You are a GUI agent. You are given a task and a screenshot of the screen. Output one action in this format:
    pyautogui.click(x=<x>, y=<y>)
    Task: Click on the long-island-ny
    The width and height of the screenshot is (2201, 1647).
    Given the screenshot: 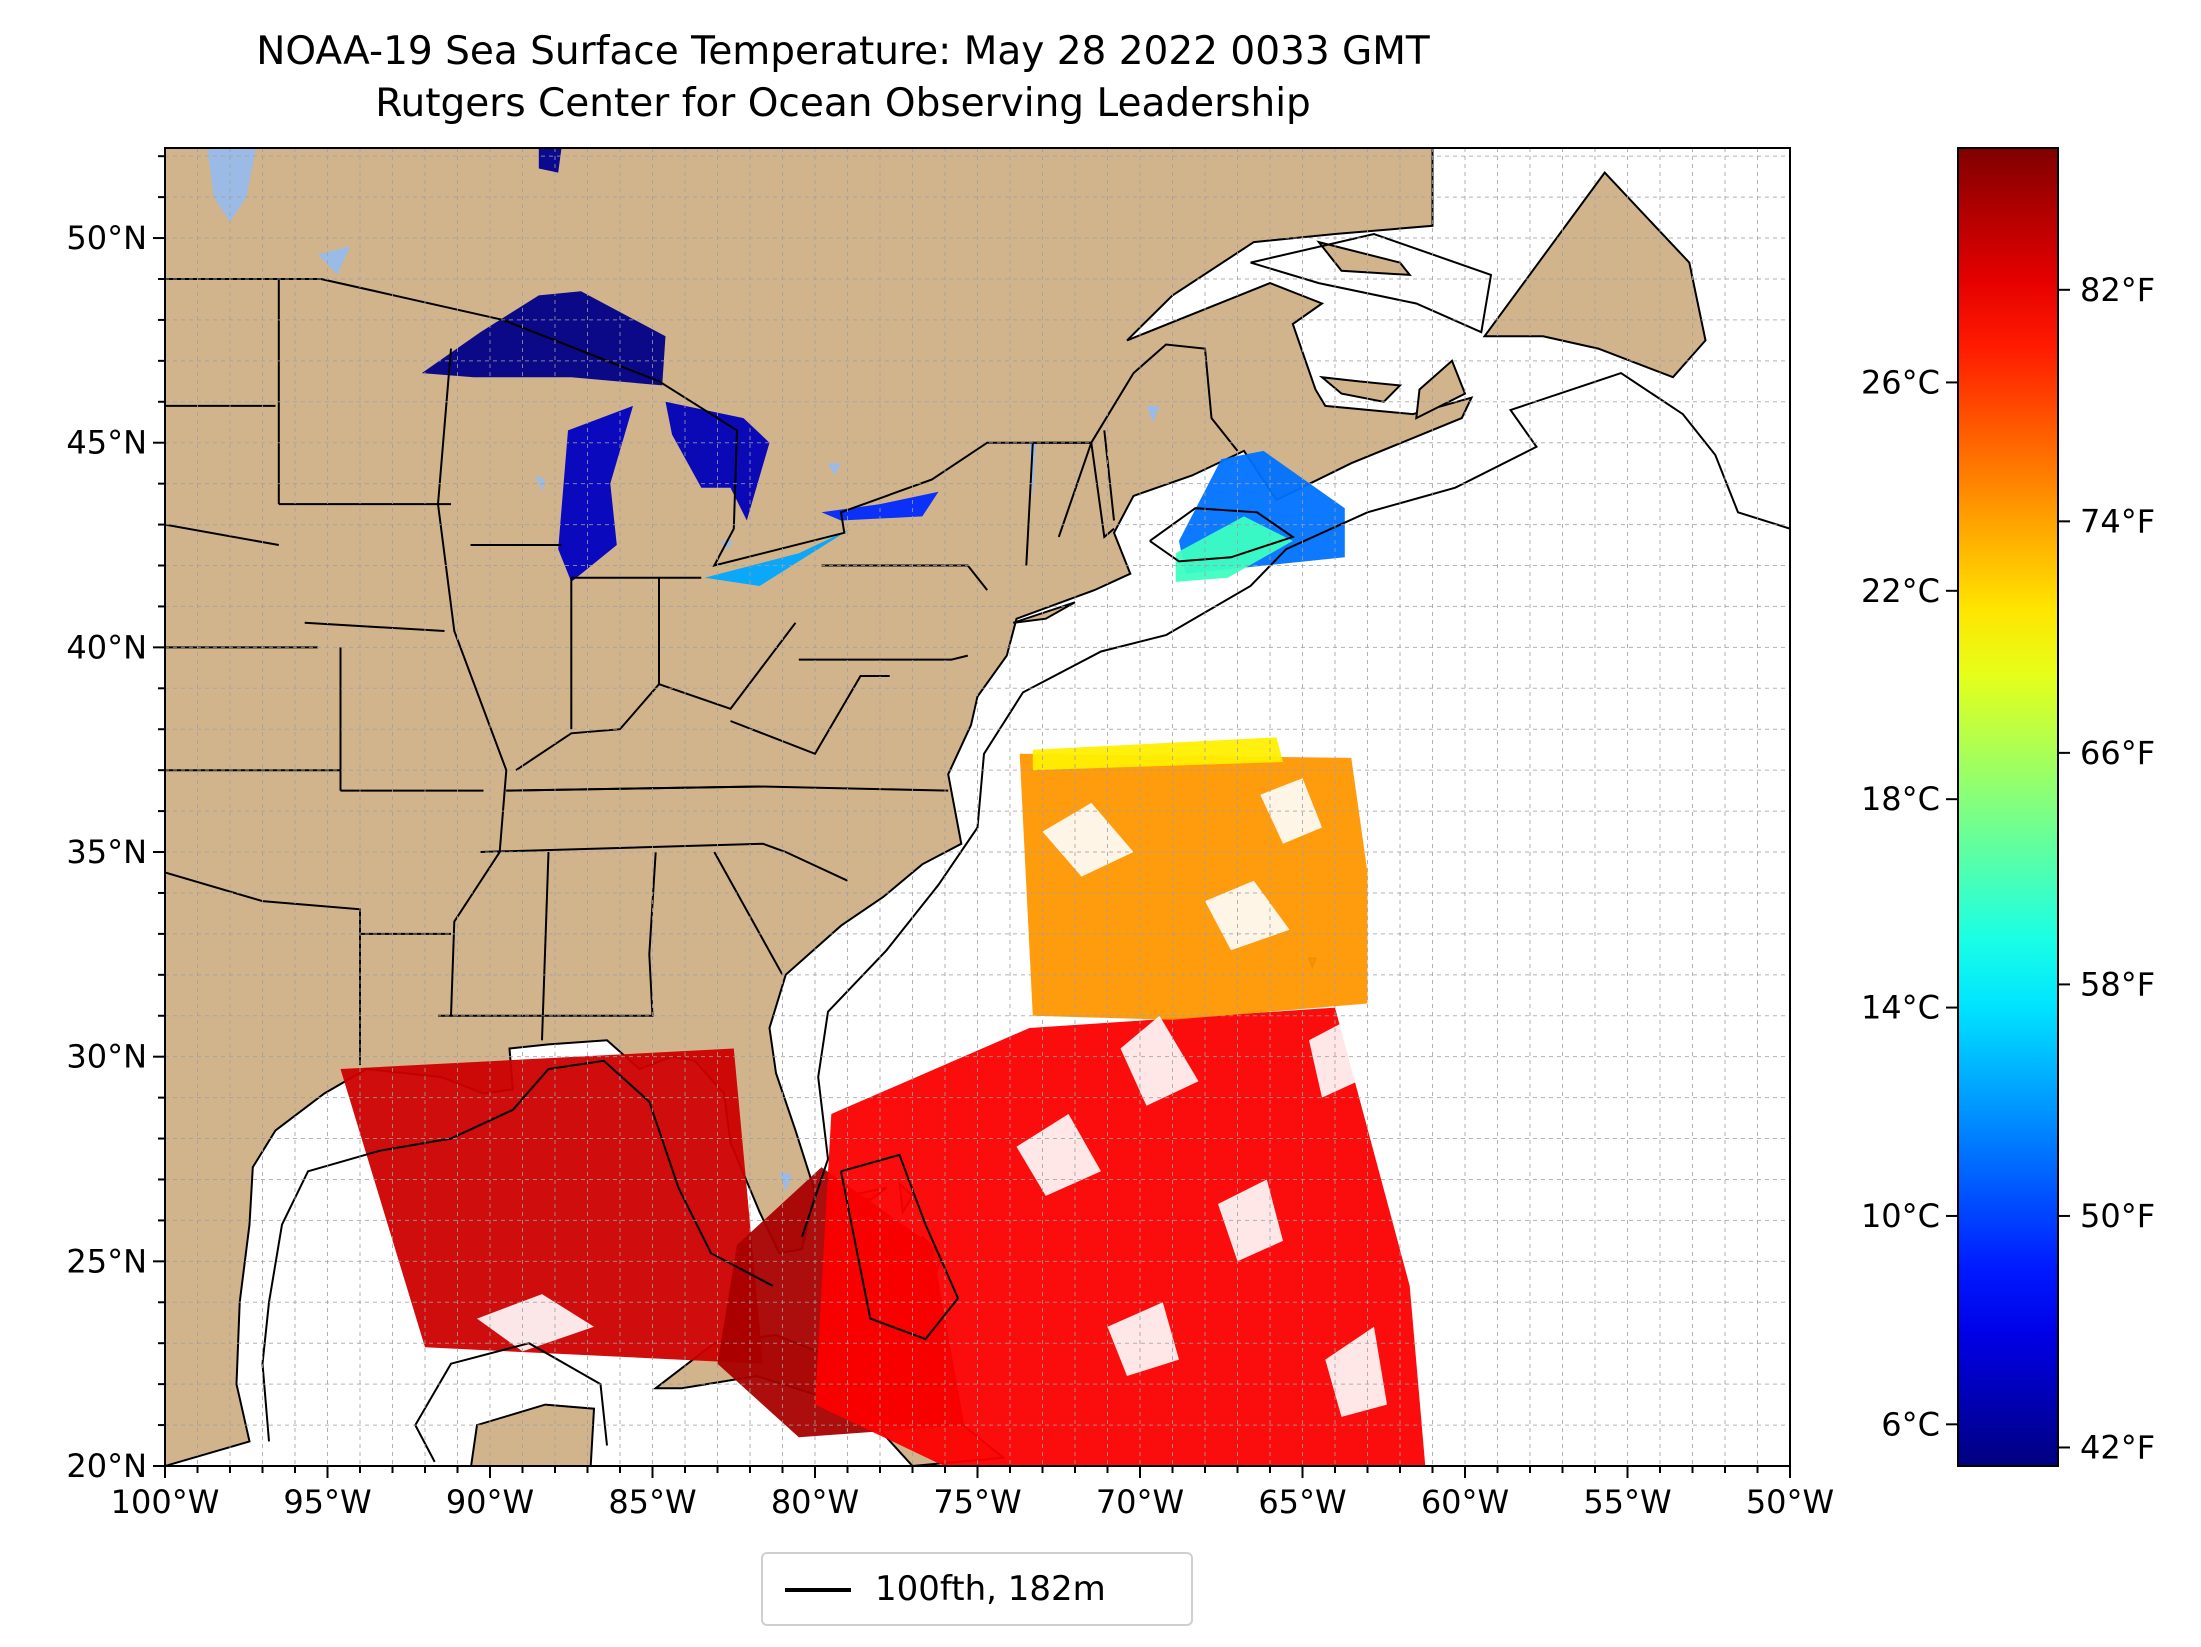 What is the action you would take?
    pyautogui.click(x=1044, y=612)
    